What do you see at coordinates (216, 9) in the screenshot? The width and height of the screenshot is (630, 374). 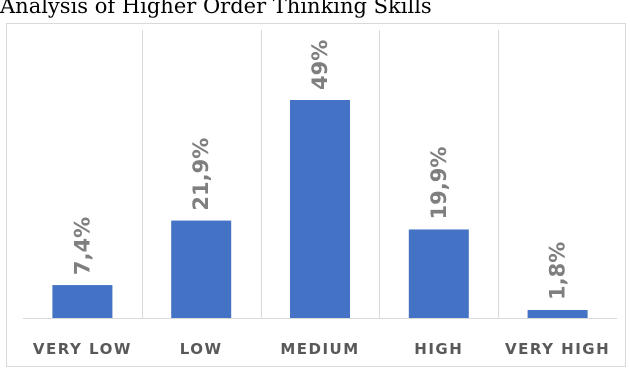 I see `chart-title: Analysis of Higher Order Thinking Skills` at bounding box center [216, 9].